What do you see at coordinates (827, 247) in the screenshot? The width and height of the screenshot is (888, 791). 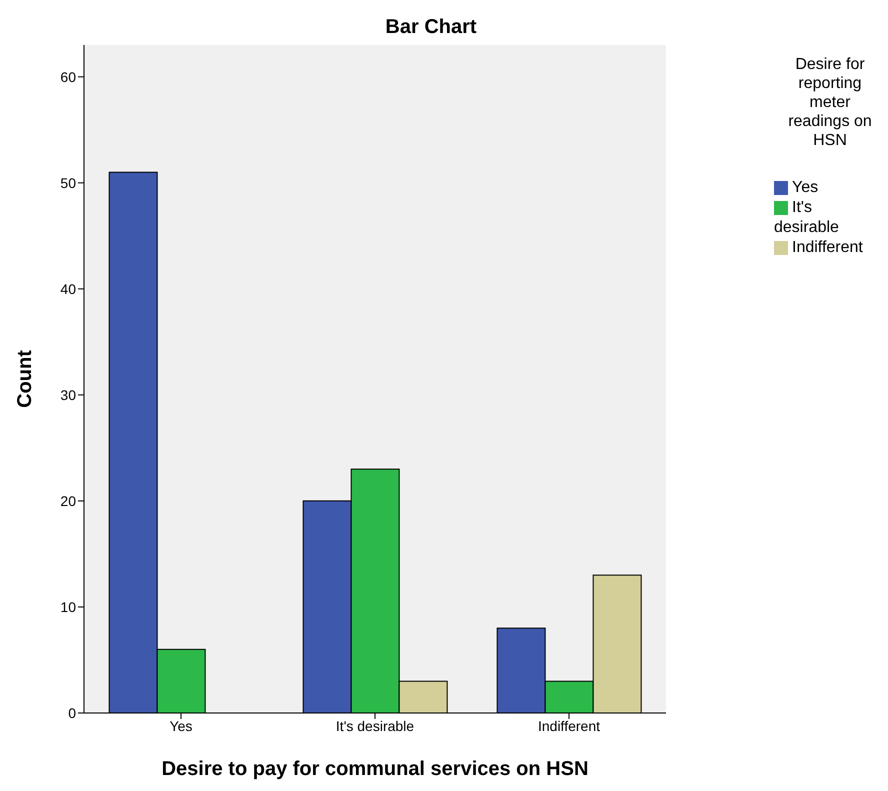 I see `legend-label: Indifferent` at bounding box center [827, 247].